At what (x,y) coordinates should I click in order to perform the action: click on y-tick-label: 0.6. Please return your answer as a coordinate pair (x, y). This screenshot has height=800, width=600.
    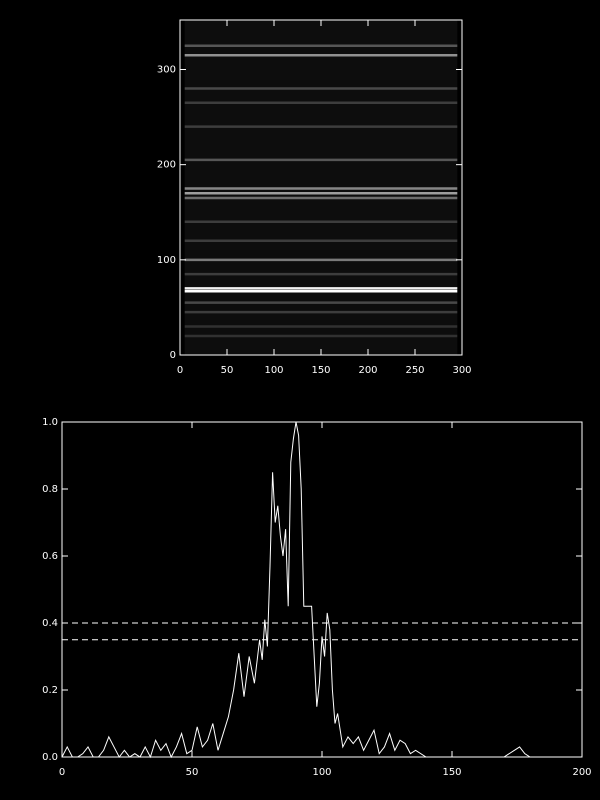
    Looking at the image, I should click on (50, 556).